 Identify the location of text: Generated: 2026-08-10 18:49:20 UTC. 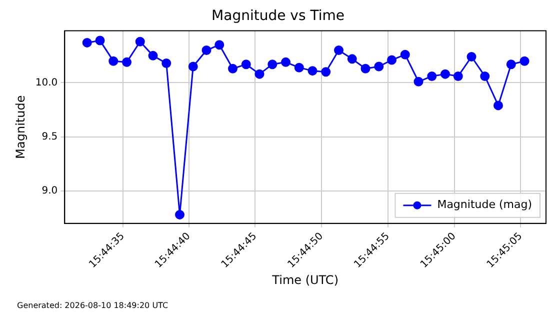
(92, 305).